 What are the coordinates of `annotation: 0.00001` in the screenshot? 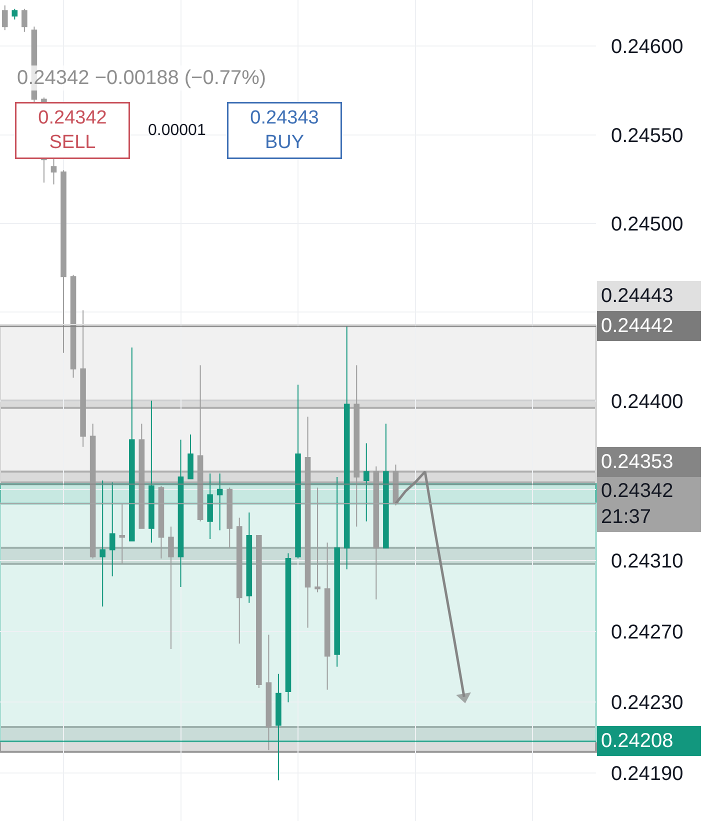 It's located at (177, 130).